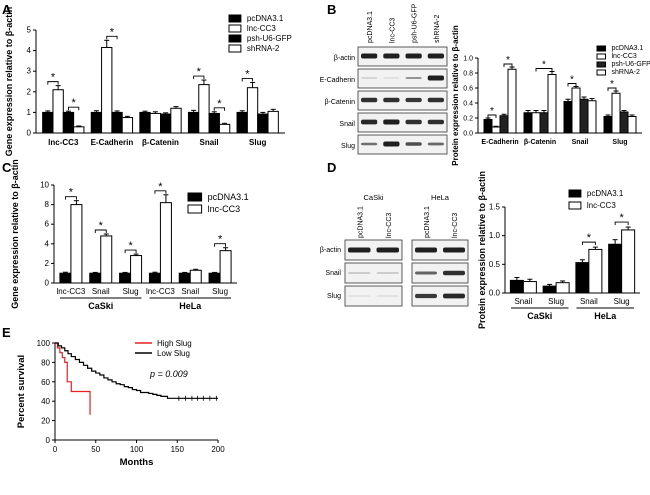  What do you see at coordinates (331, 167) in the screenshot?
I see `panel-d-label: D` at bounding box center [331, 167].